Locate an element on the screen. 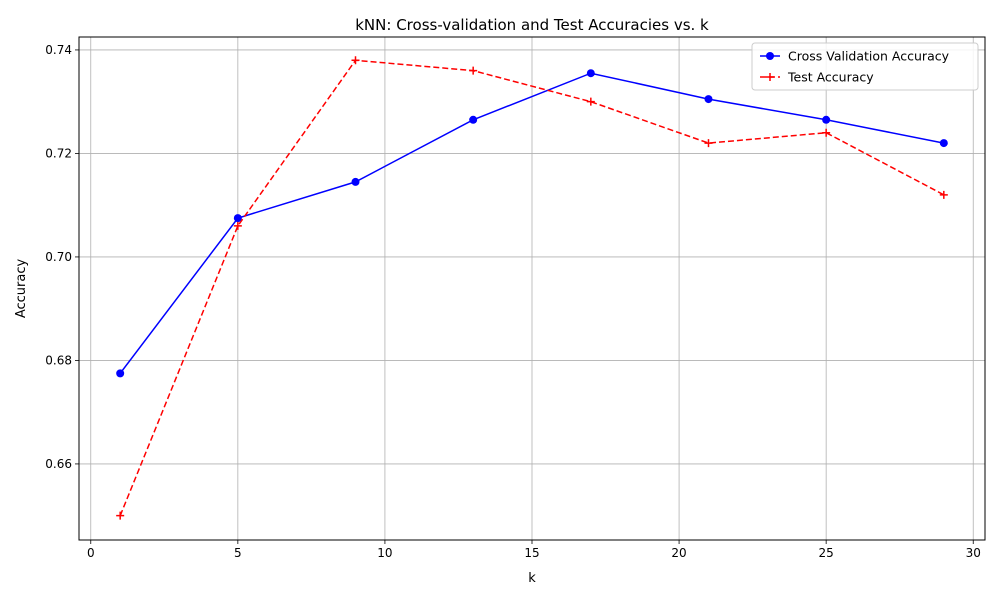 The height and width of the screenshot is (600, 1000). x-tick-label: 5 is located at coordinates (238, 553).